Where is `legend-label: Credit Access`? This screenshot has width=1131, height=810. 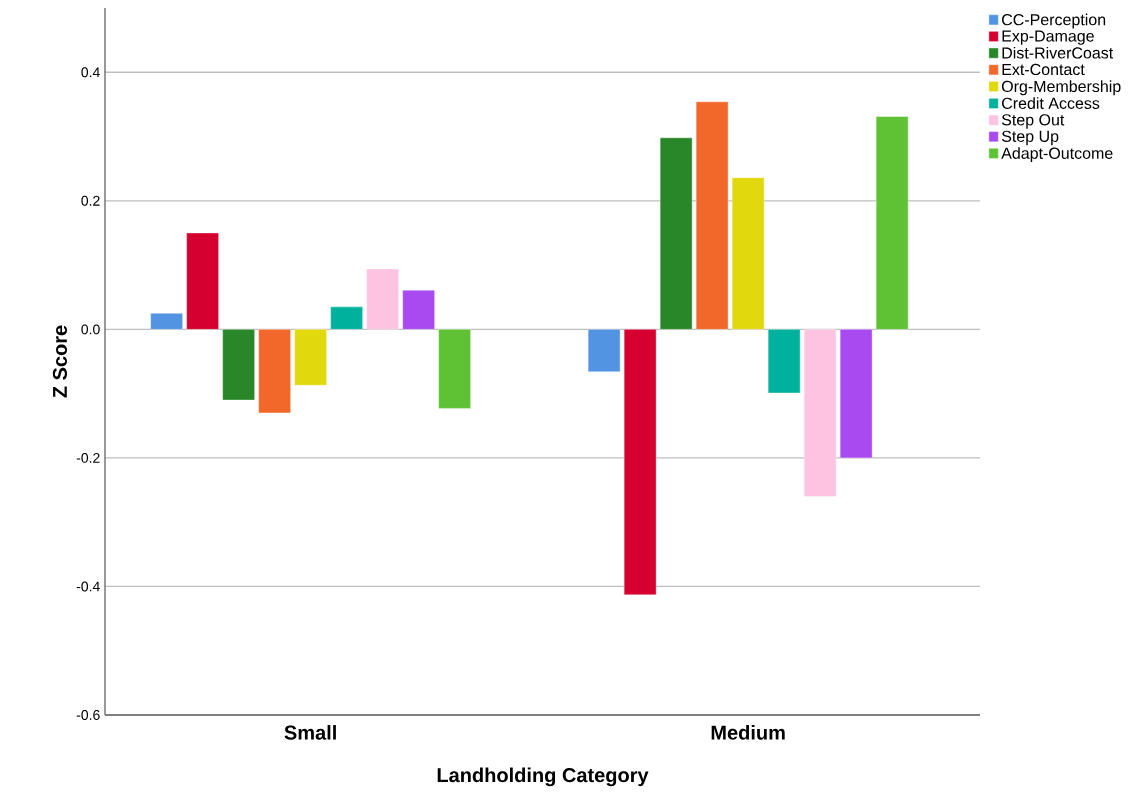
legend-label: Credit Access is located at coordinates (1051, 103).